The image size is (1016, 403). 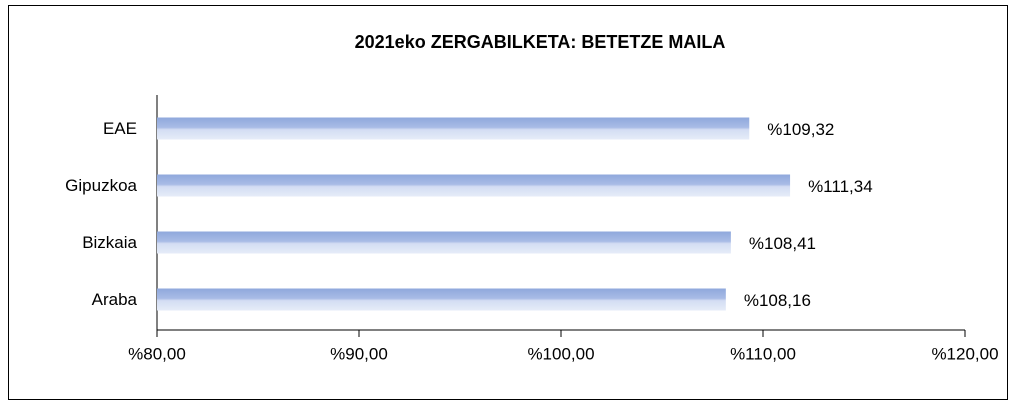 I want to click on y-tick-label: Bizkaia, so click(x=109, y=242).